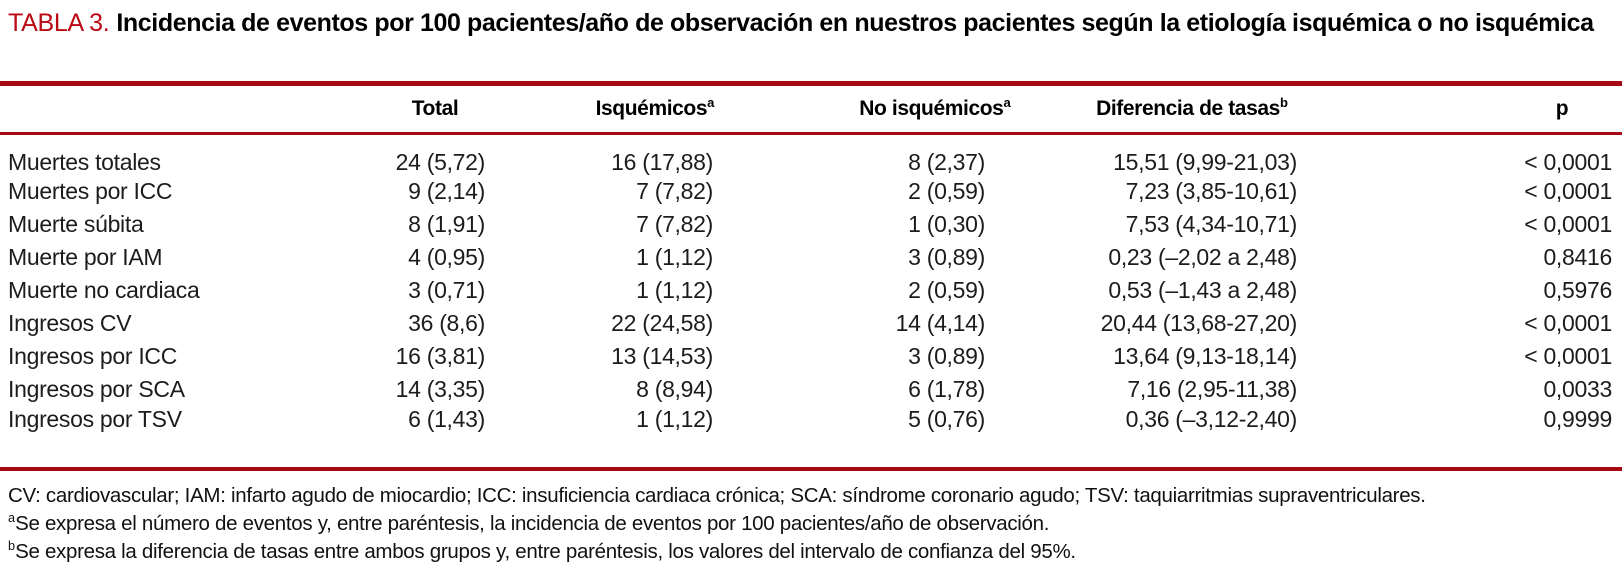 The image size is (1622, 586). I want to click on cell-diferencia: 7,53 (4,34-10,71), so click(1211, 224).